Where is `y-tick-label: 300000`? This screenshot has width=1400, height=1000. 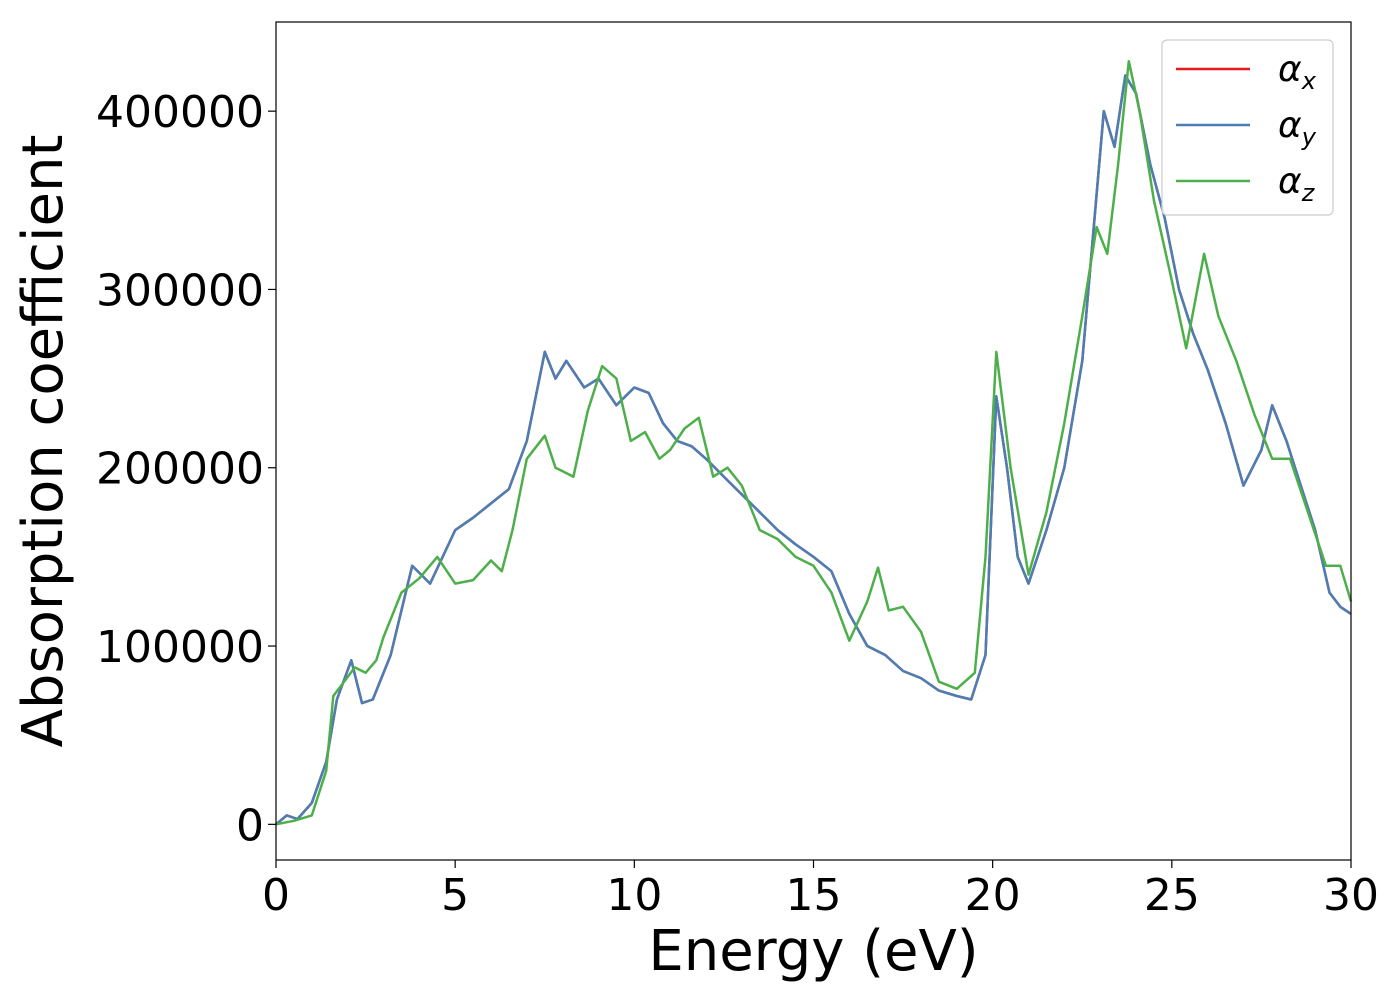 y-tick-label: 300000 is located at coordinates (180, 290).